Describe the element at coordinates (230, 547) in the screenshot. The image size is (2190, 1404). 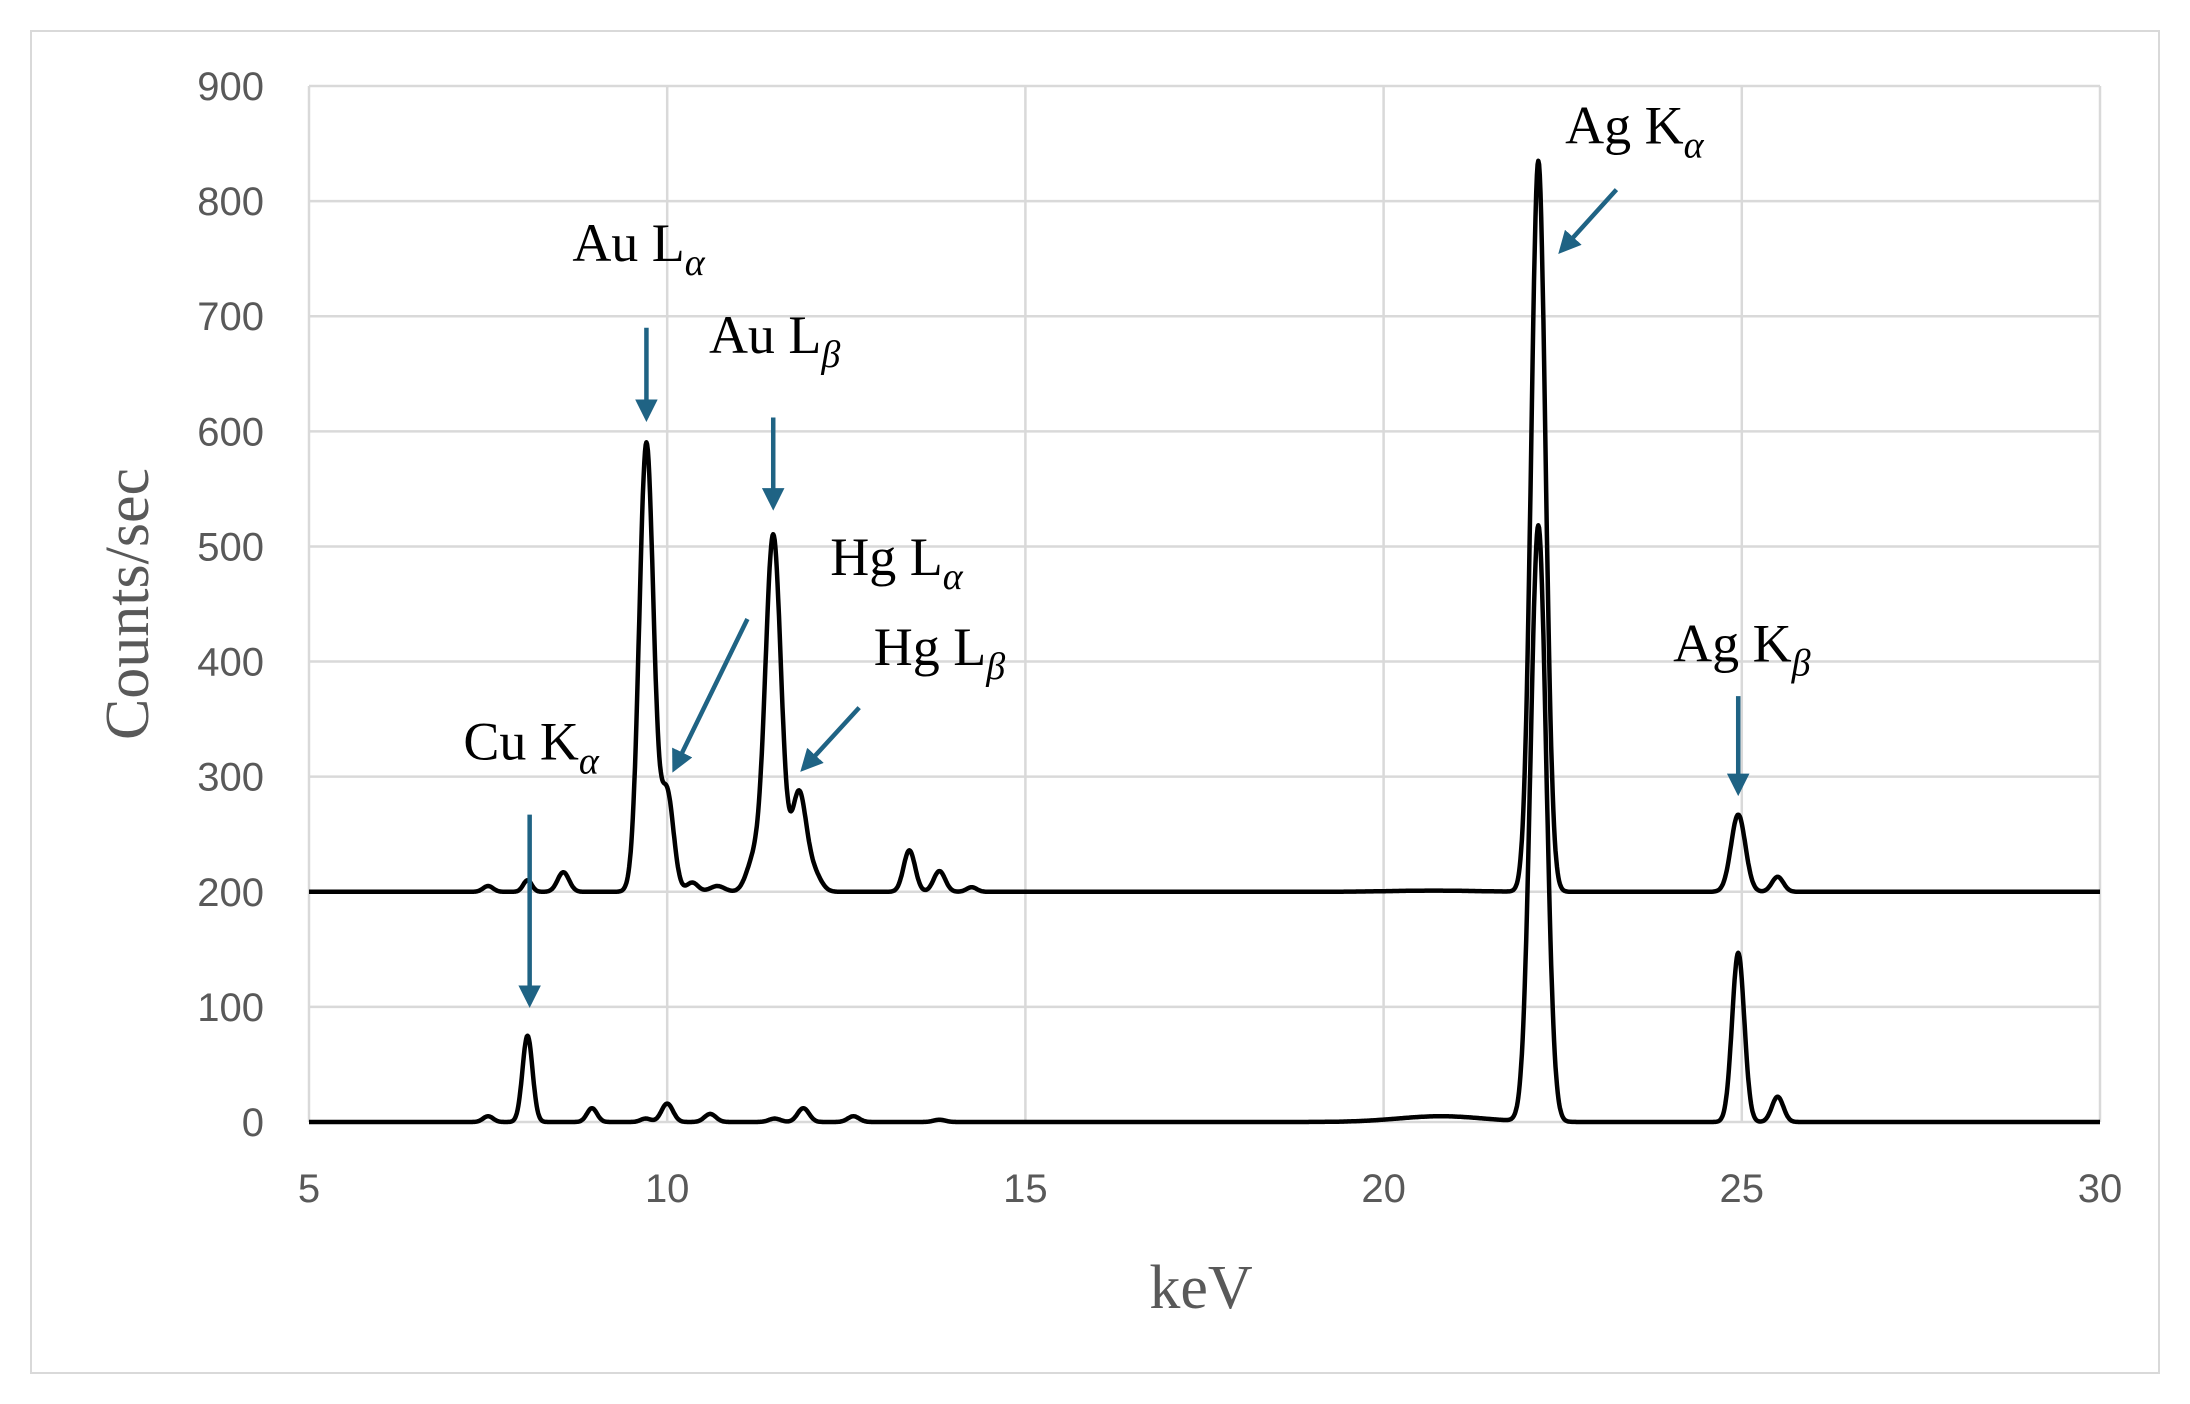
I see `y-tick-label-500: 500` at that location.